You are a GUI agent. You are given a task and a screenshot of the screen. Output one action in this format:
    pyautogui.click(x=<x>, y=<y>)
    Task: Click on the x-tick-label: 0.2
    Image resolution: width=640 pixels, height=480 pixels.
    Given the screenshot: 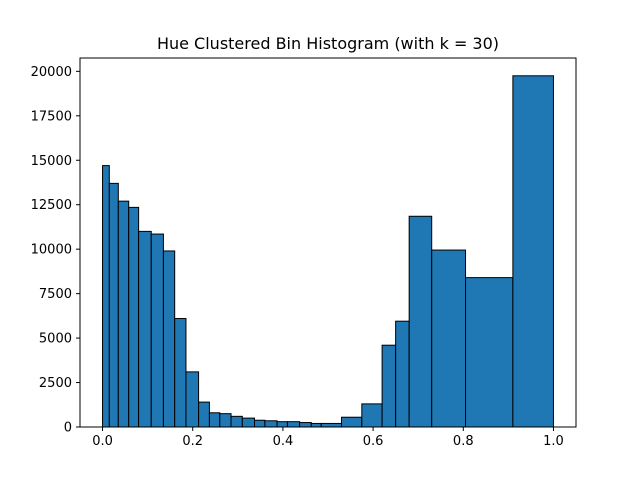 What is the action you would take?
    pyautogui.click(x=192, y=441)
    